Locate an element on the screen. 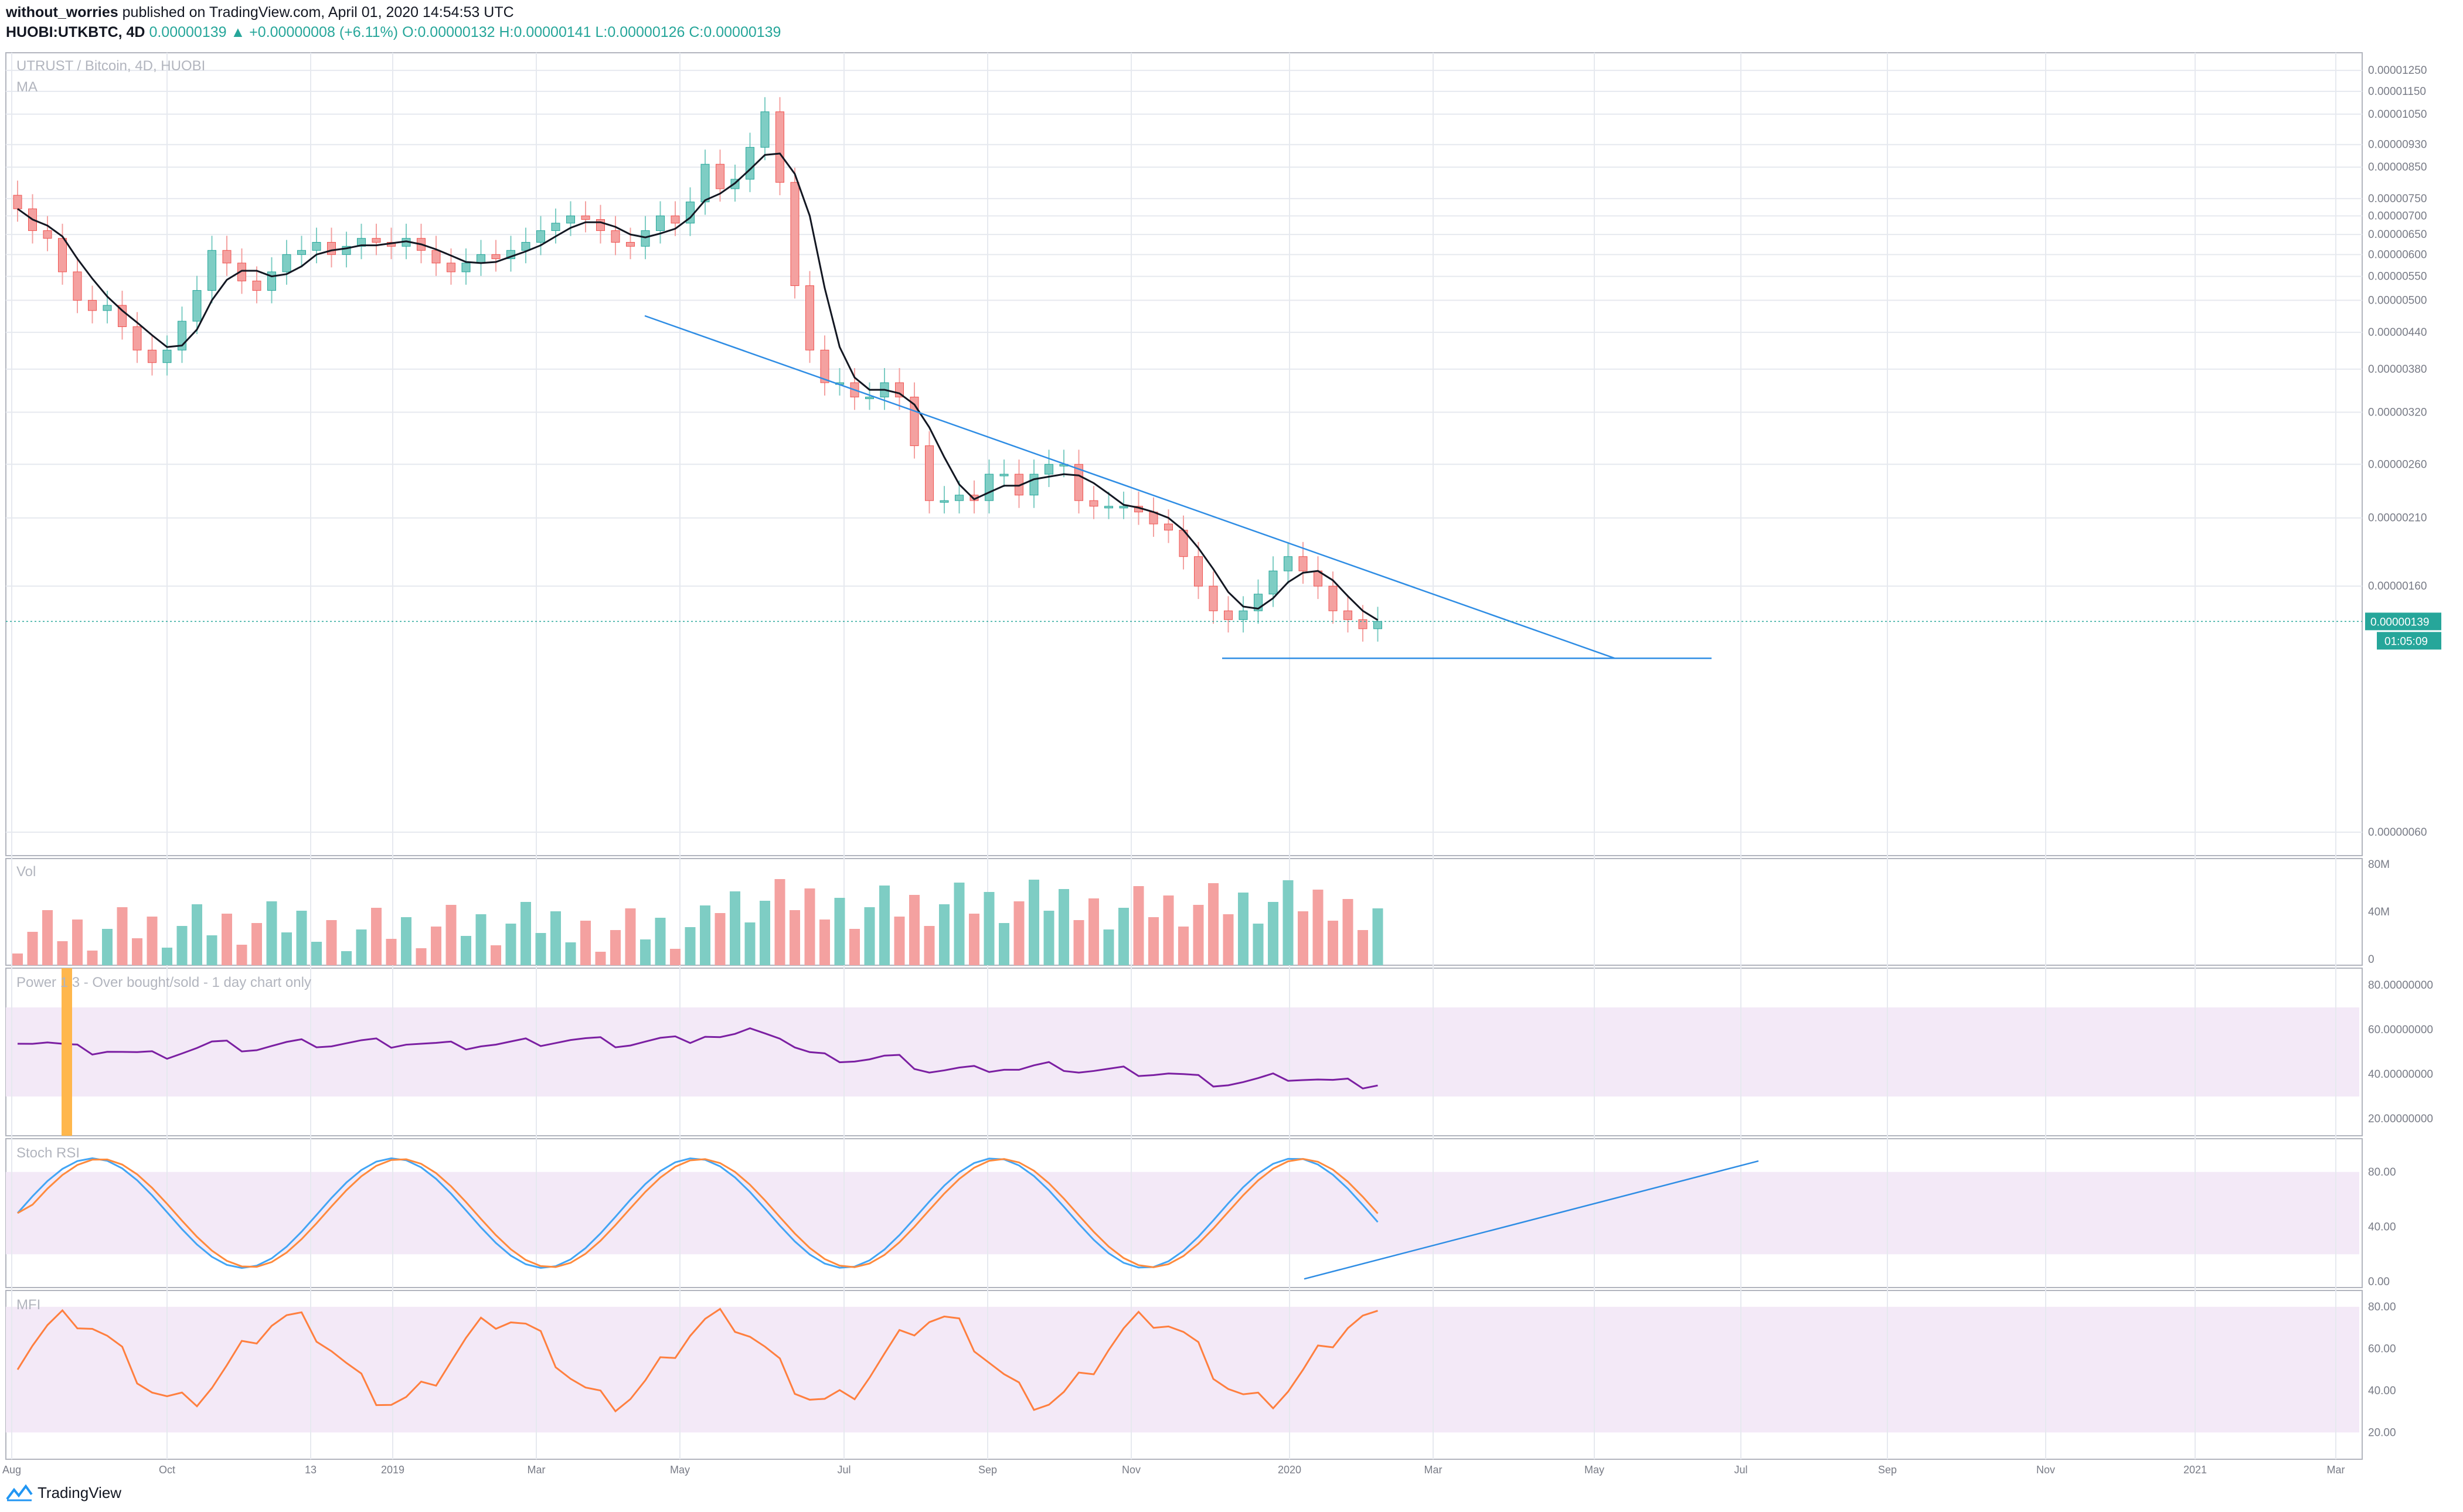 The height and width of the screenshot is (1512, 2463). x-tick-label: 2019 is located at coordinates (392, 1470).